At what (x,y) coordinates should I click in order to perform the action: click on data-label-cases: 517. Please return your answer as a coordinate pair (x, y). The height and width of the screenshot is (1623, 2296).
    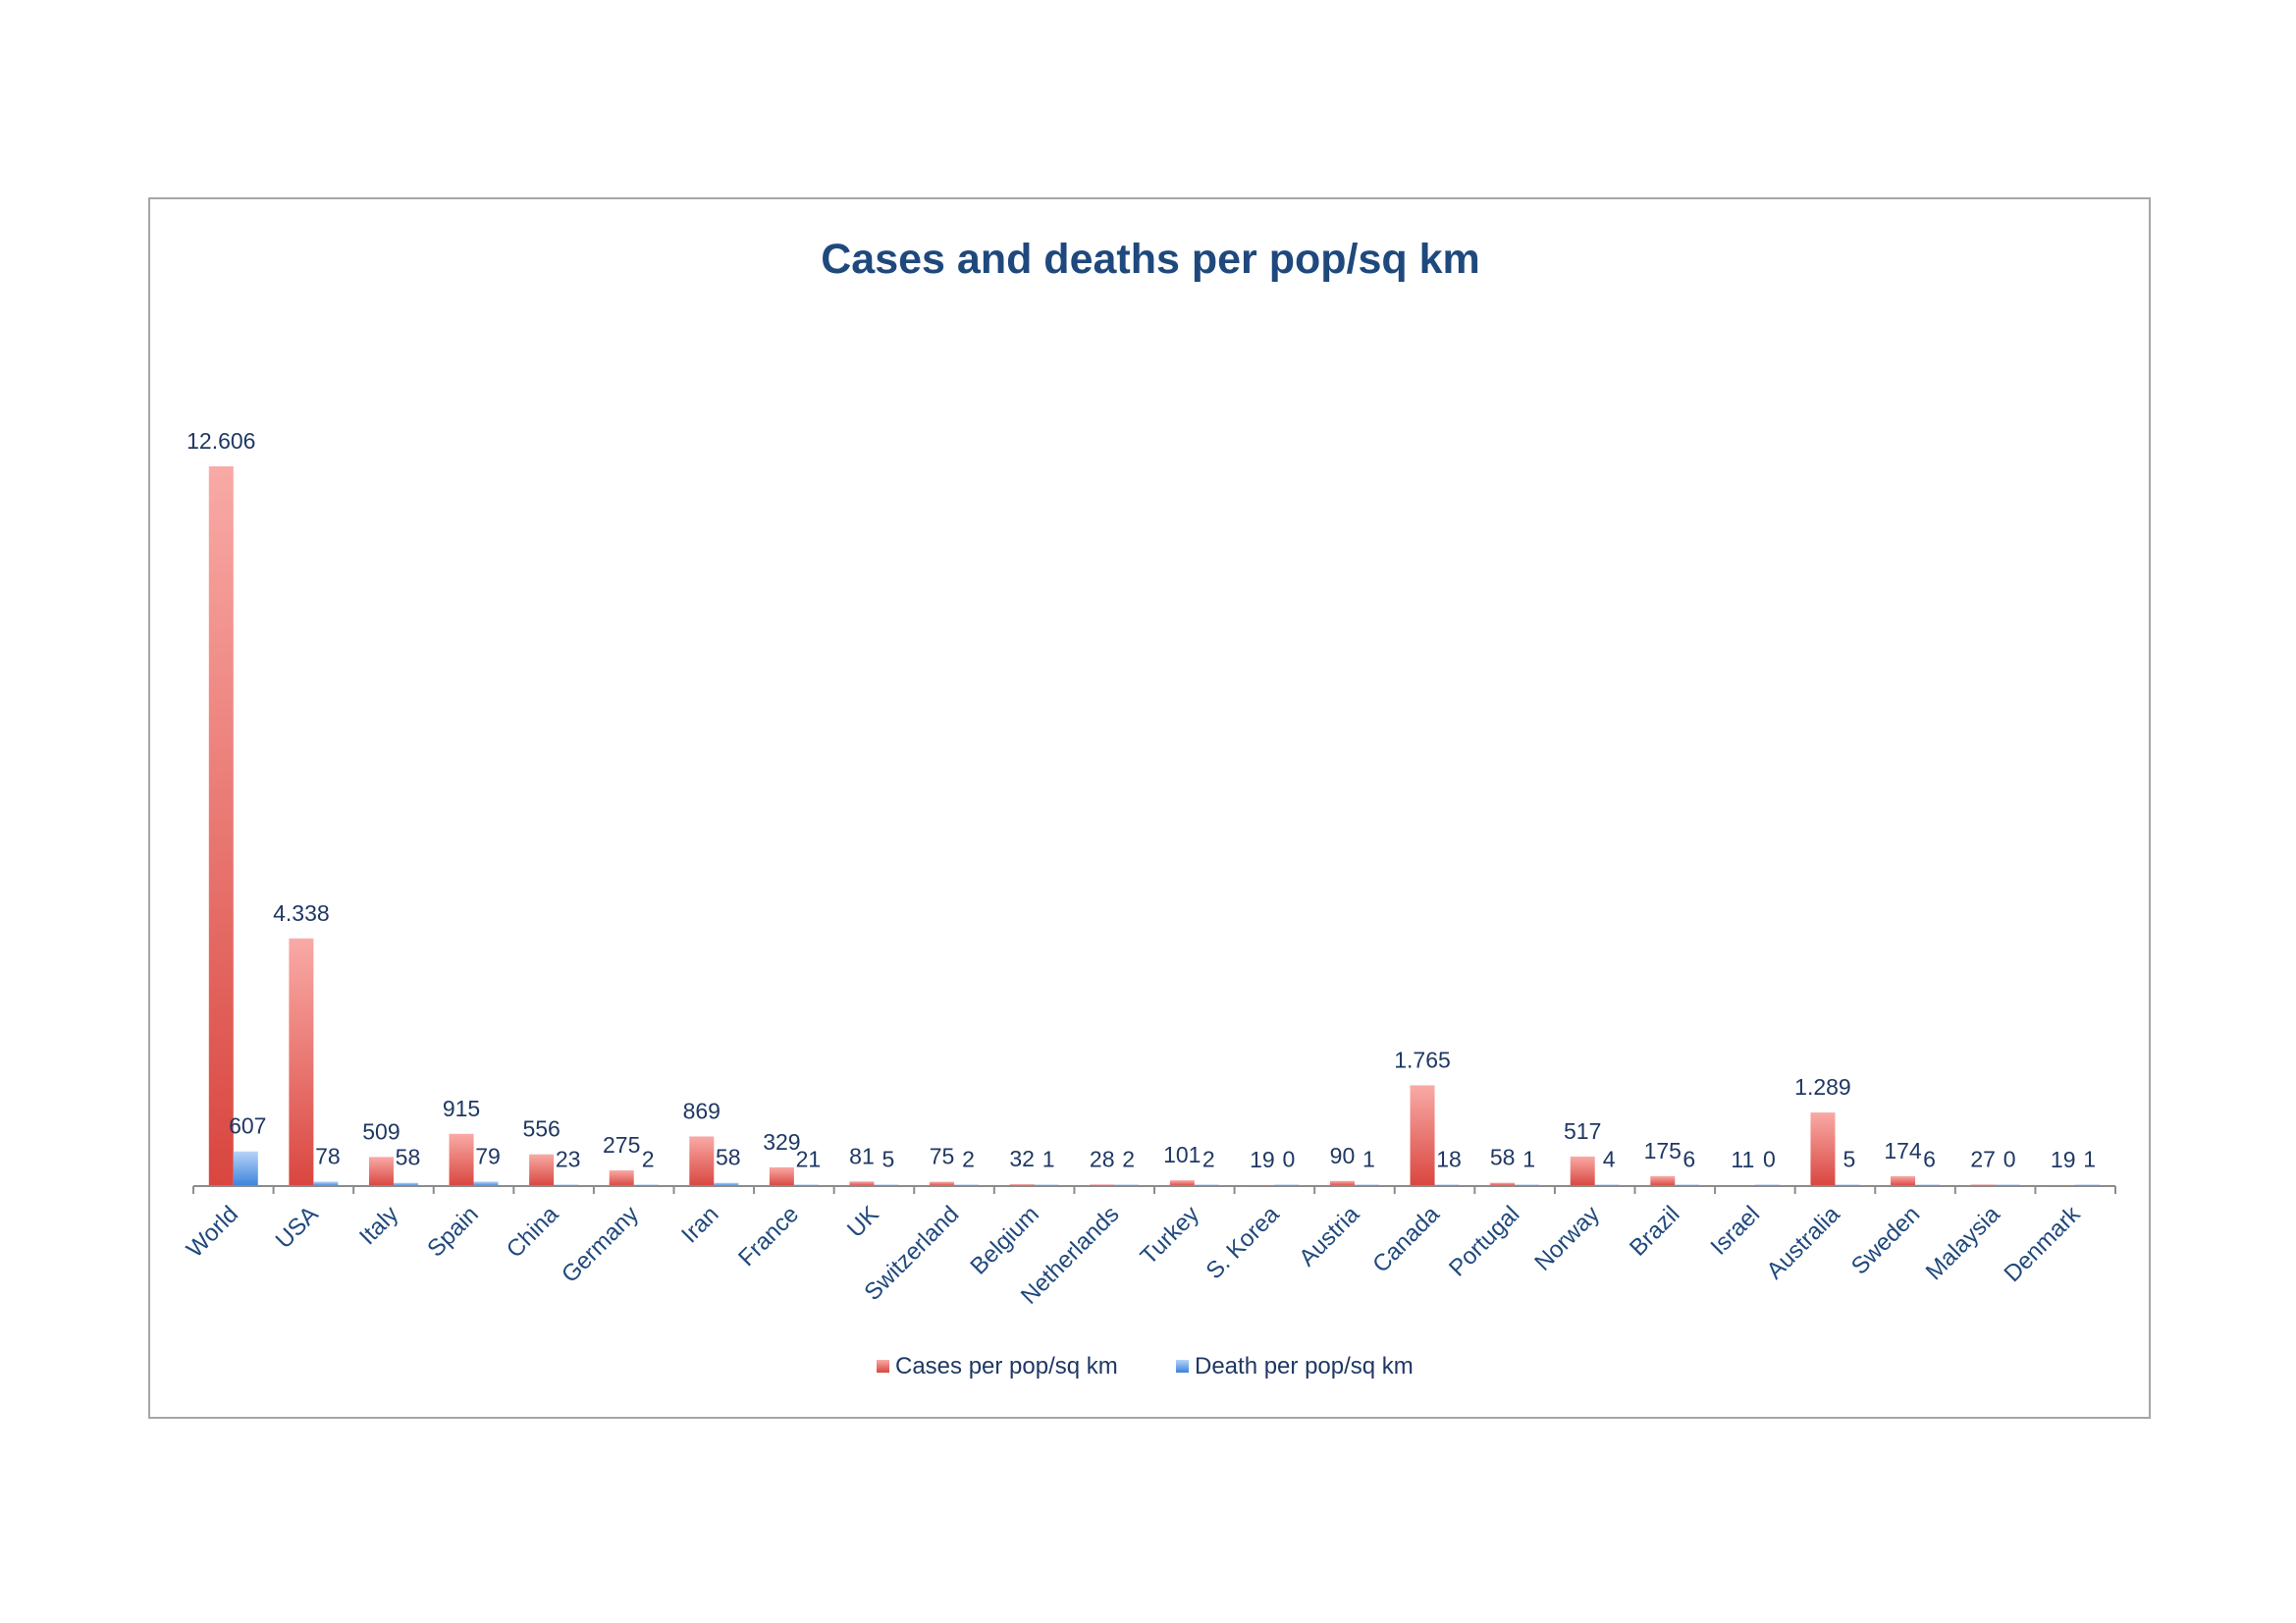
    Looking at the image, I should click on (1583, 1131).